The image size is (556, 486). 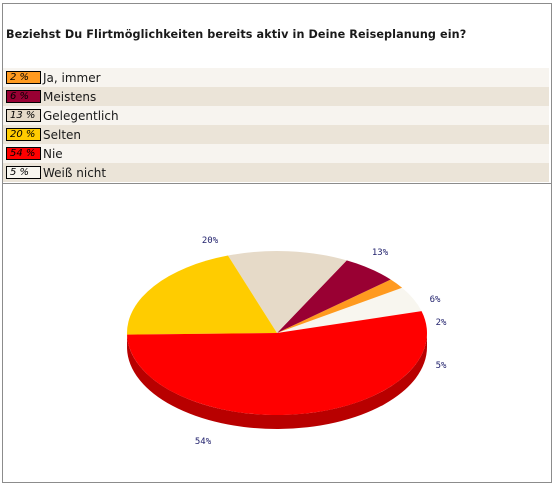 I want to click on legend-row-gelegentlich: 13 % Gelegentlich, so click(x=276, y=115).